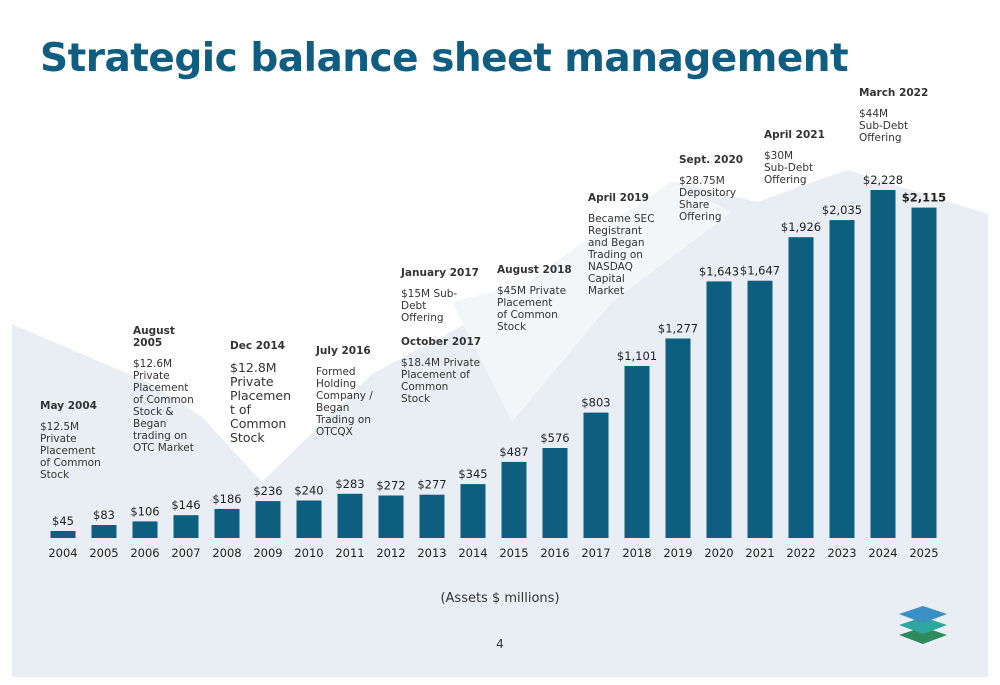  Describe the element at coordinates (68, 406) in the screenshot. I see `milestone-date: May 2004` at that location.